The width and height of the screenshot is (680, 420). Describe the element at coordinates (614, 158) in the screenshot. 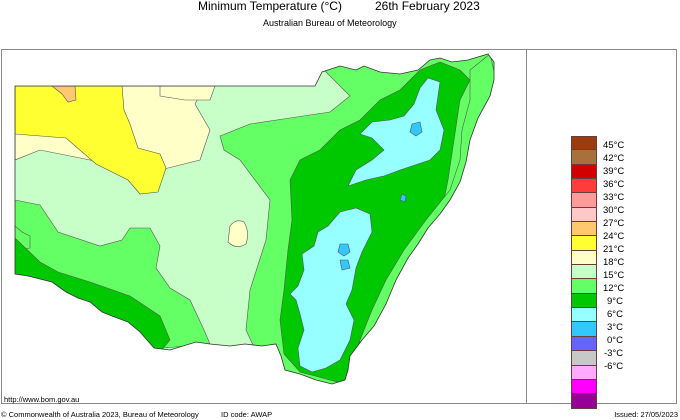

I see `legend-label: 42°C` at that location.